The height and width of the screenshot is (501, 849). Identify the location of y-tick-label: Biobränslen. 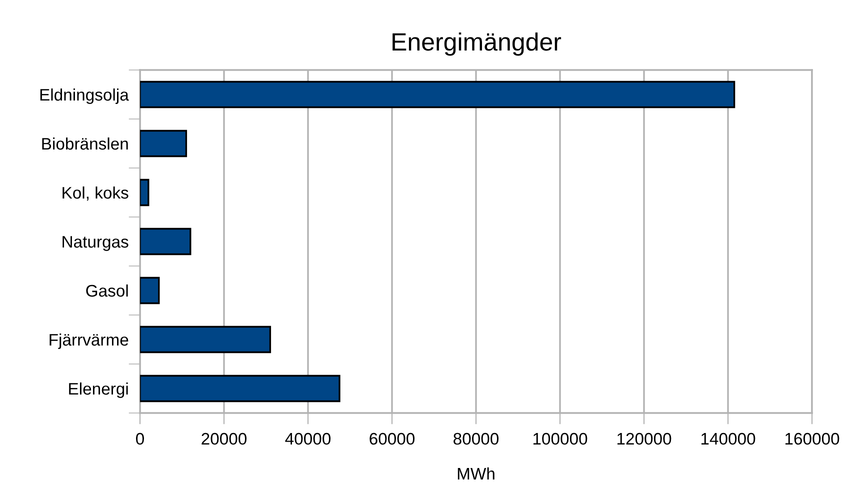
(85, 143).